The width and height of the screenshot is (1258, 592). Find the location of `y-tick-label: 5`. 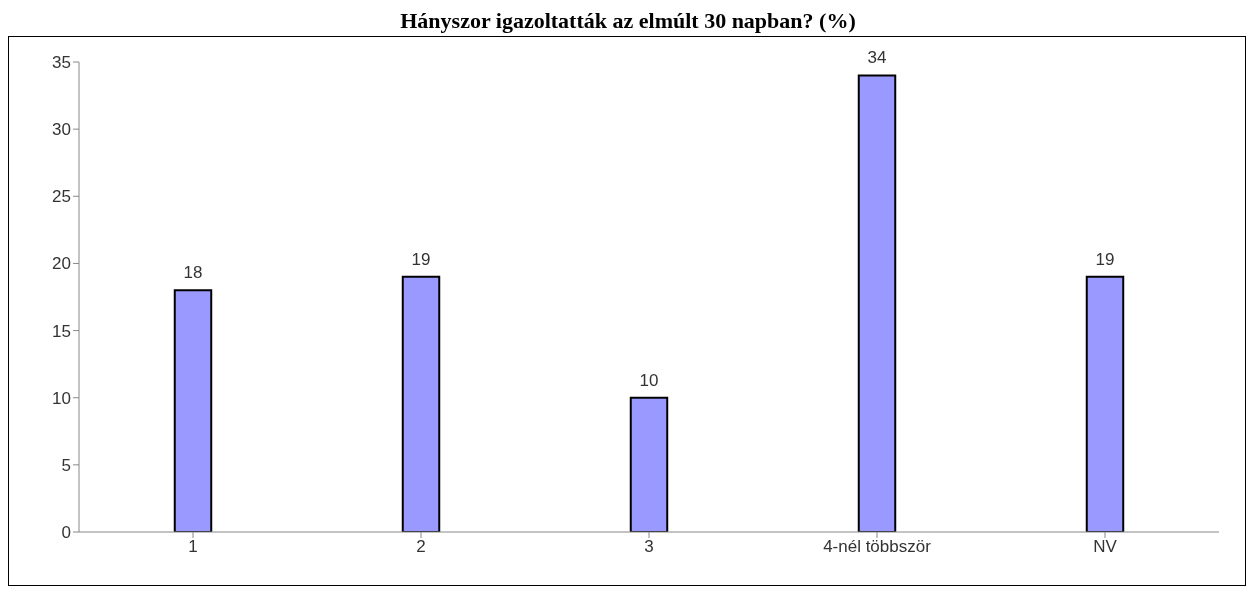

y-tick-label: 5 is located at coordinates (66, 465).